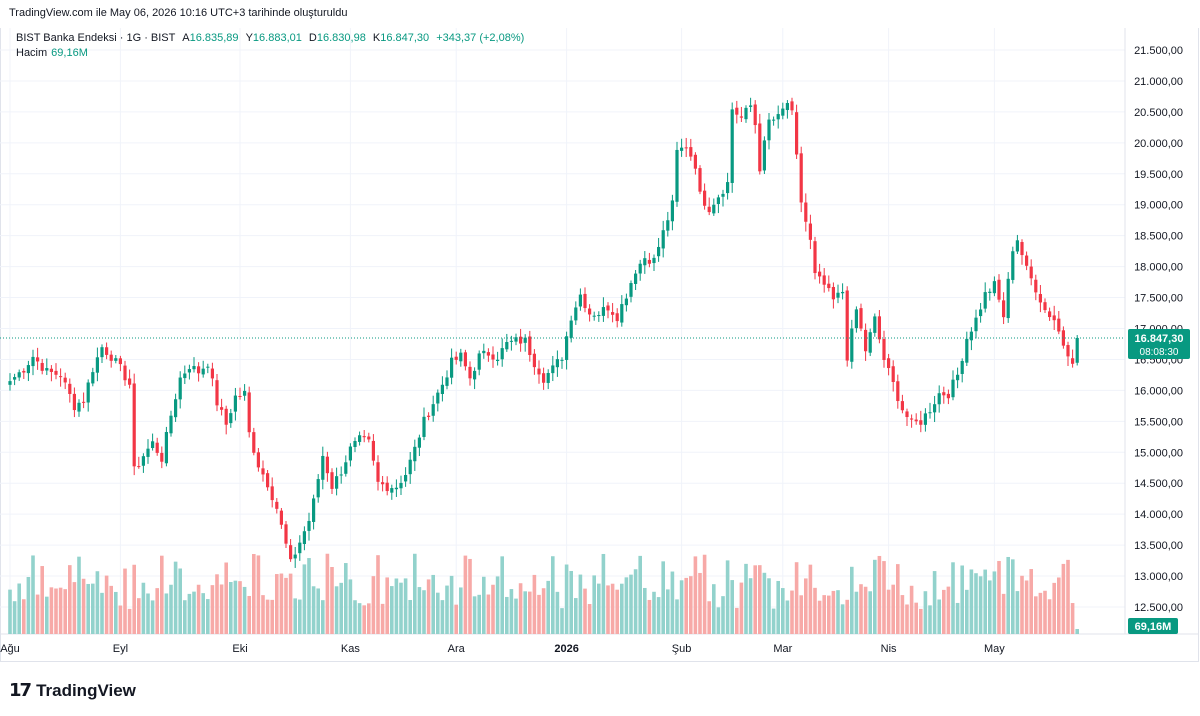 The image size is (1200, 716). Describe the element at coordinates (186, 38) in the screenshot. I see `open-label: A` at that location.